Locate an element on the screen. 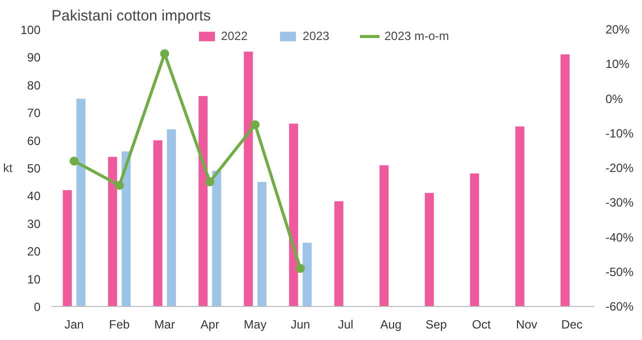 Image resolution: width=642 pixels, height=340 pixels. x-tick-label: Feb is located at coordinates (119, 325).